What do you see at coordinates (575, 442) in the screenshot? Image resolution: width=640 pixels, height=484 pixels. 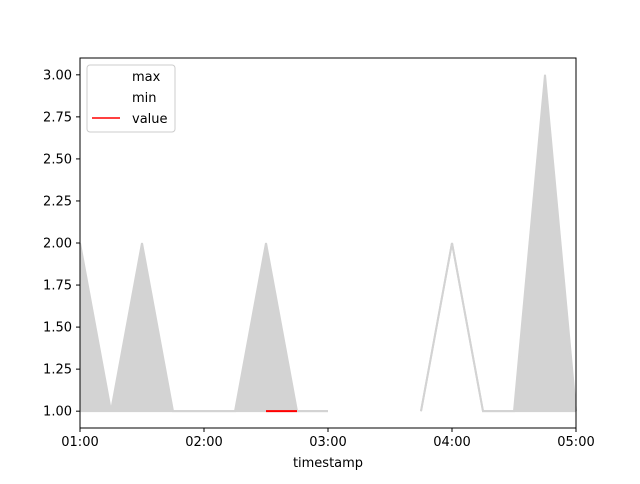 I see `x-tick-label: 05:00` at bounding box center [575, 442].